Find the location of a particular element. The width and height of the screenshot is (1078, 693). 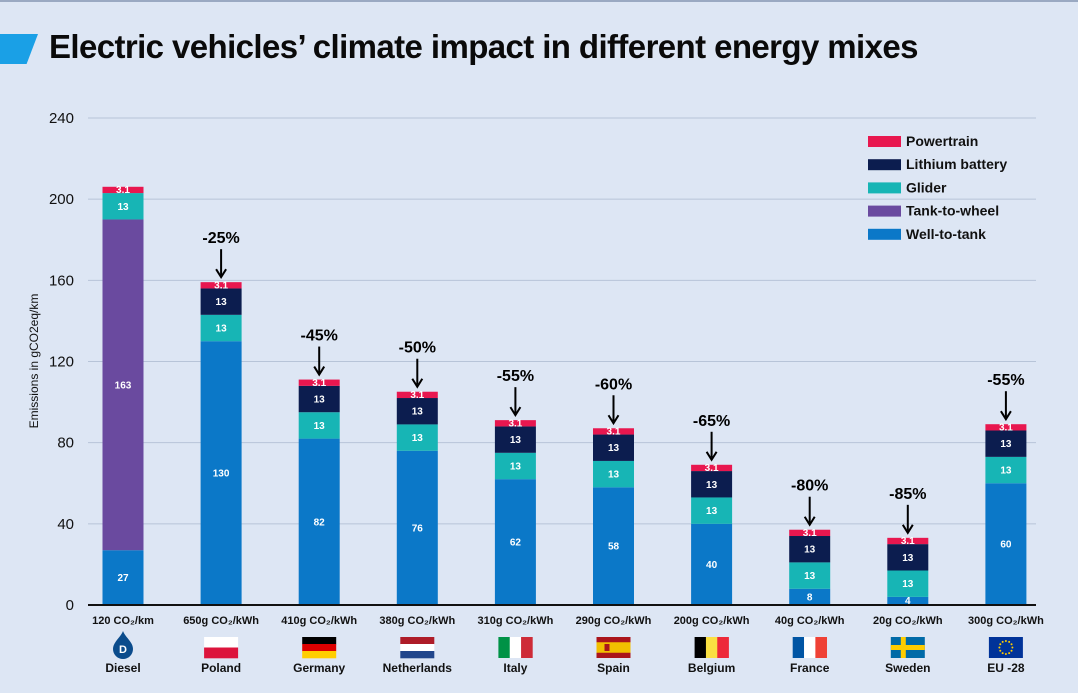

data-label: 58 is located at coordinates (614, 547).